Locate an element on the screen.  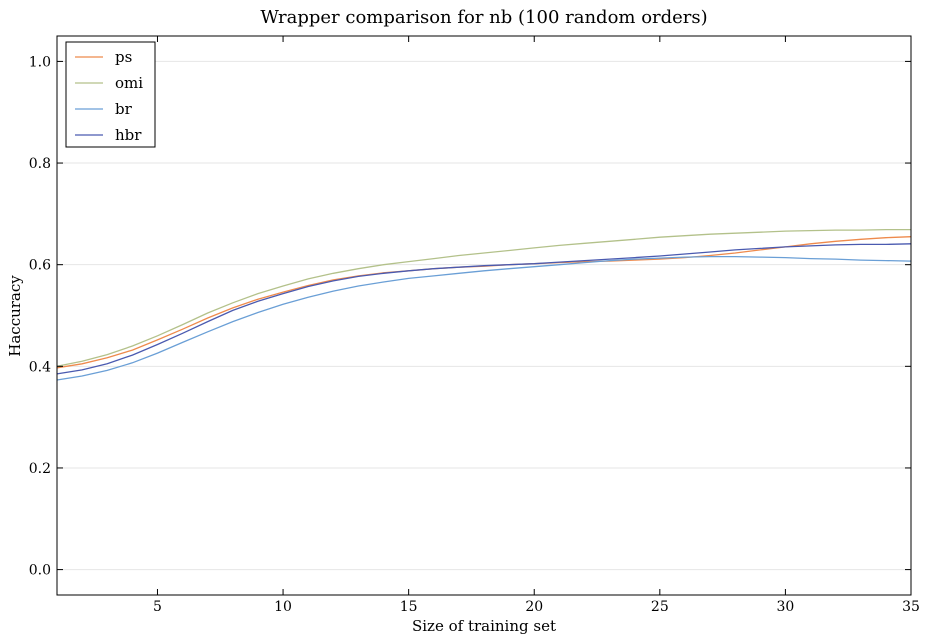
legend-label-omi: omi is located at coordinates (129, 83).